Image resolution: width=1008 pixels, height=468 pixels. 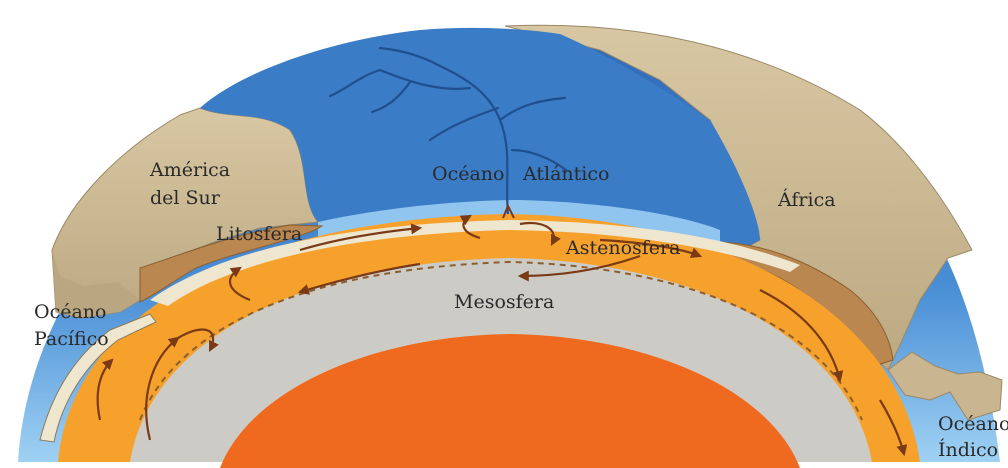 What do you see at coordinates (448, 131) in the screenshot?
I see `ridge-cracks` at bounding box center [448, 131].